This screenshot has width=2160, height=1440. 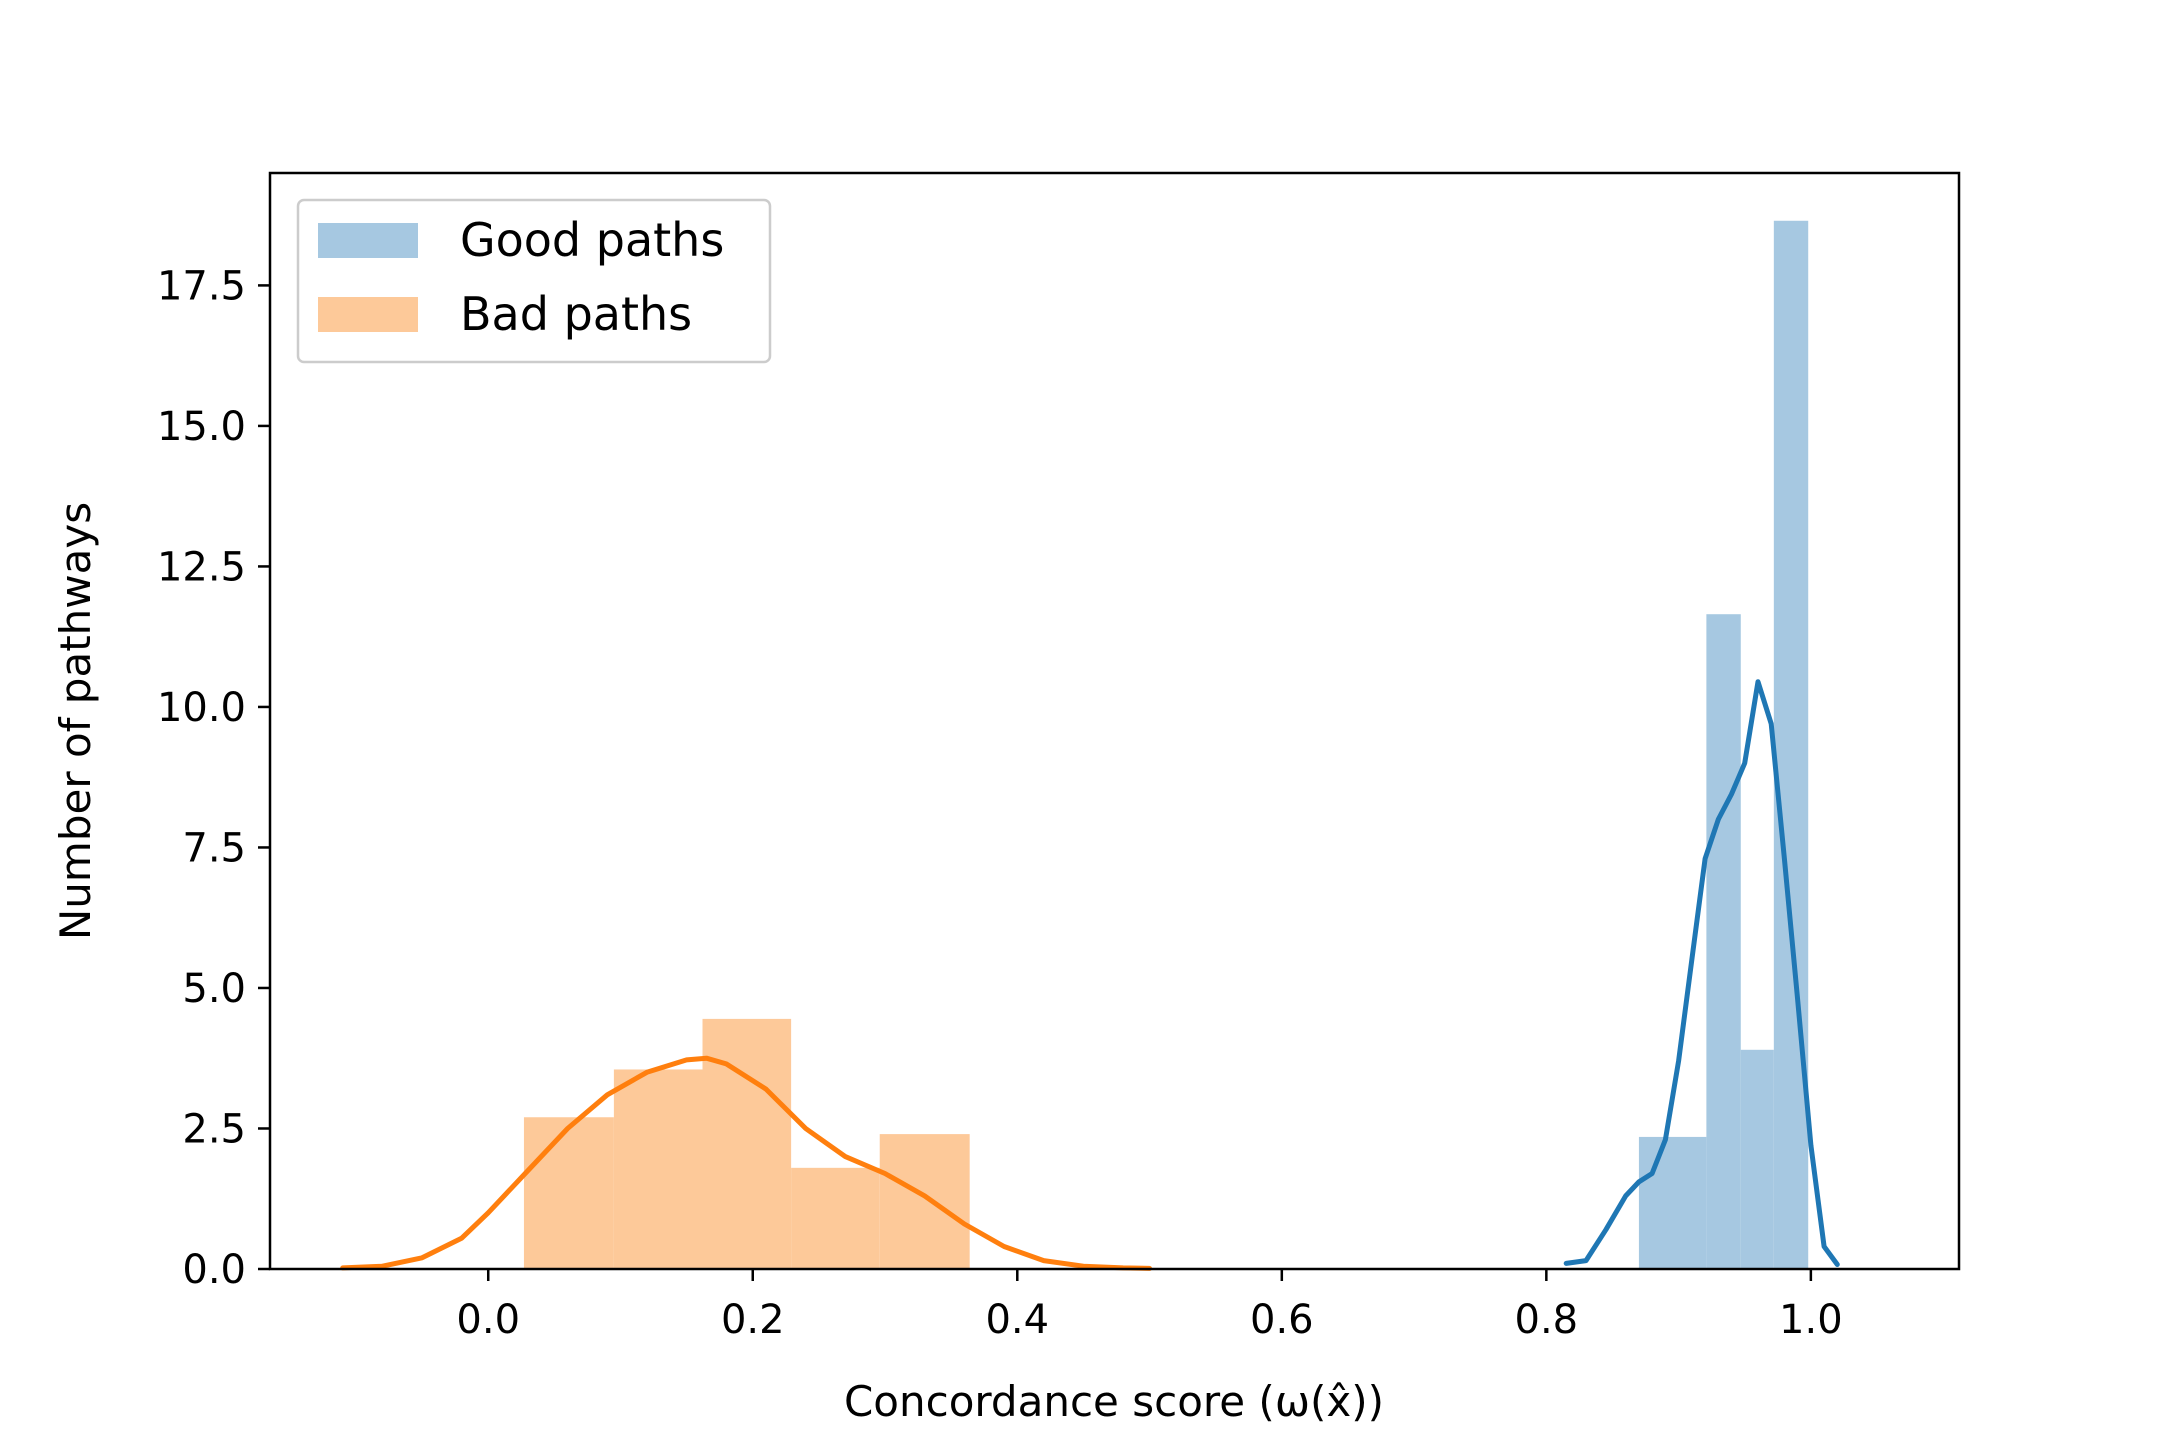 What do you see at coordinates (1811, 1320) in the screenshot?
I see `x-tick-label: 1.0` at bounding box center [1811, 1320].